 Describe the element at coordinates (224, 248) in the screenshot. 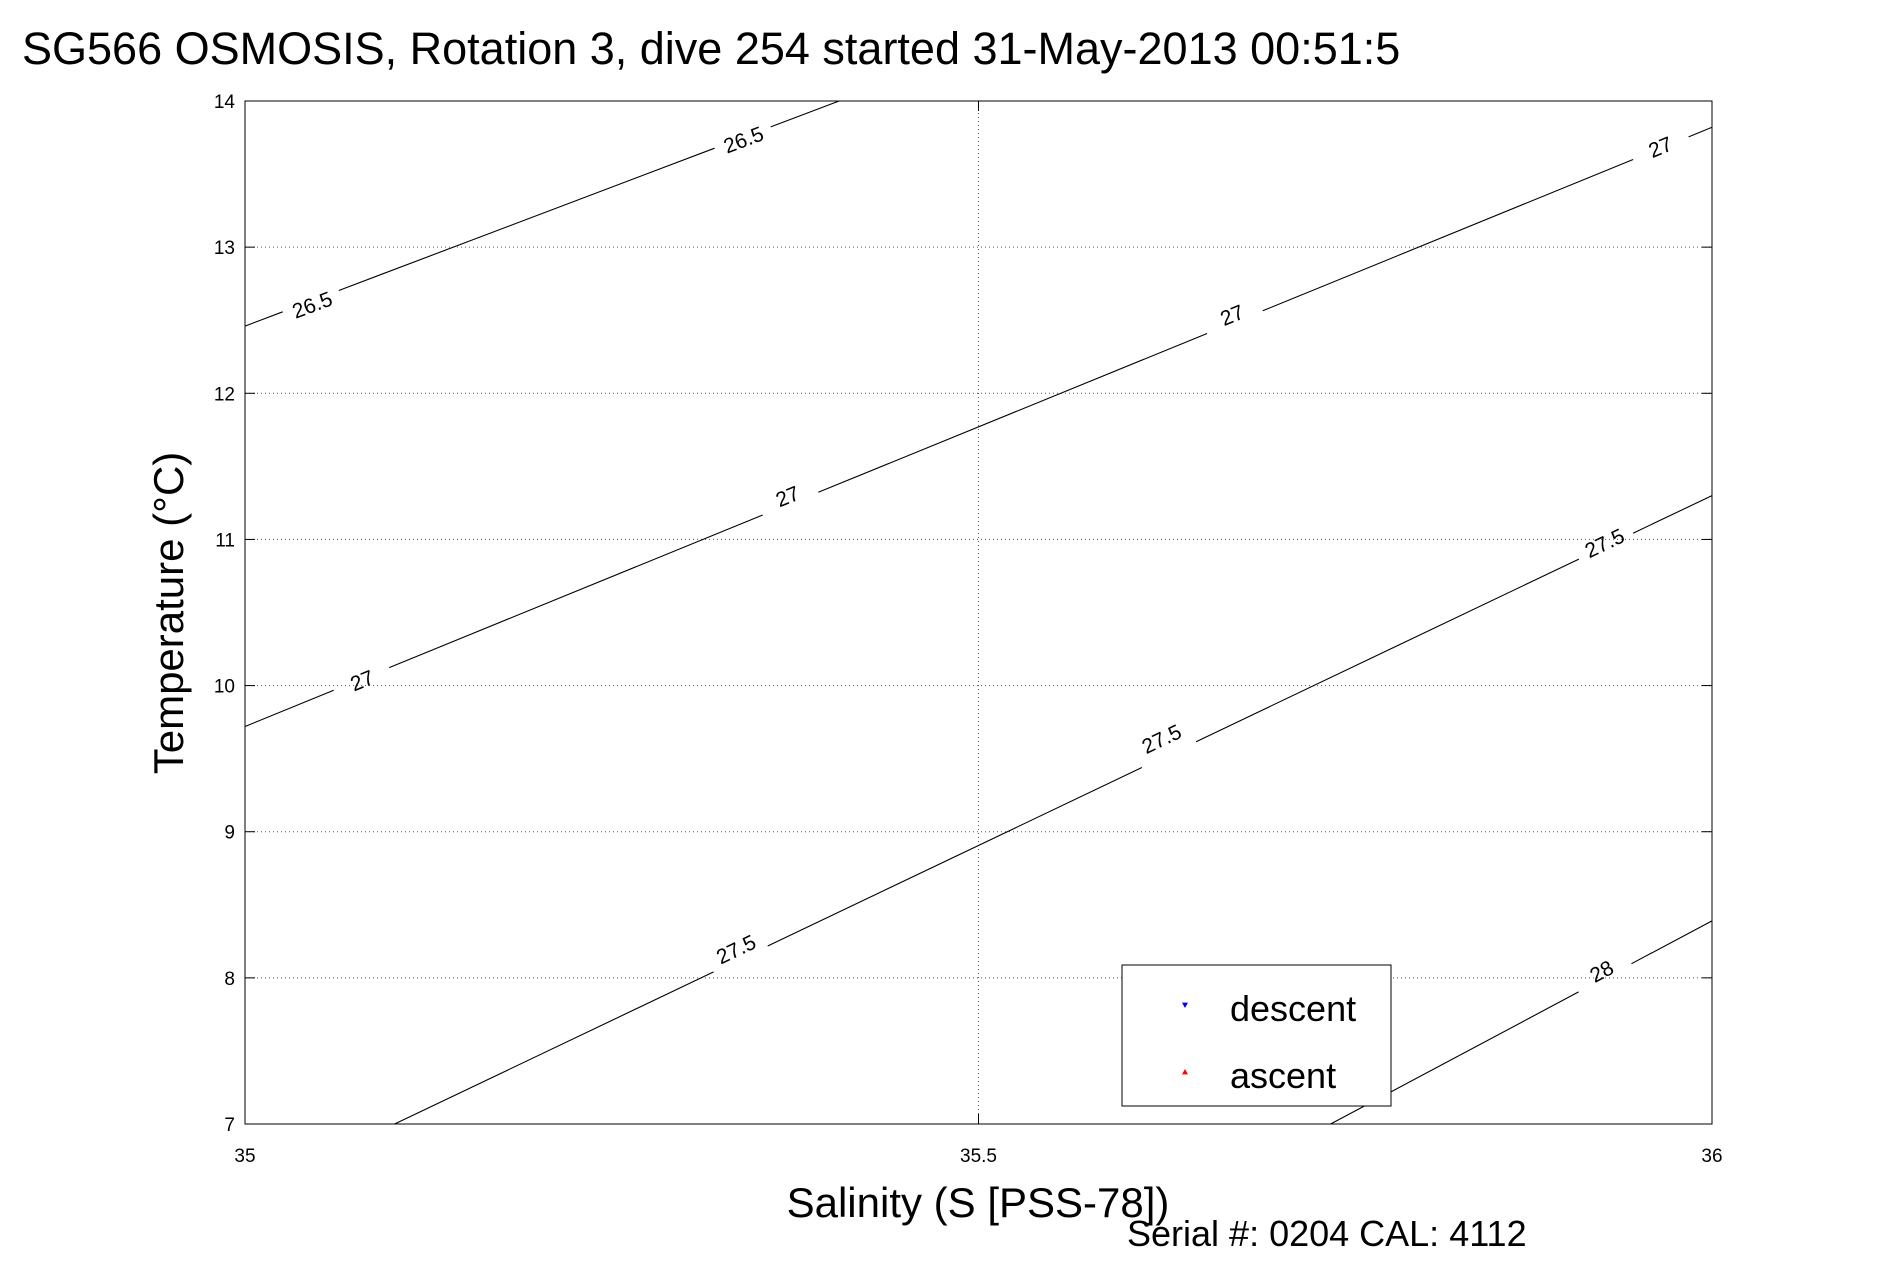

I see `y-tick-label: 13` at that location.